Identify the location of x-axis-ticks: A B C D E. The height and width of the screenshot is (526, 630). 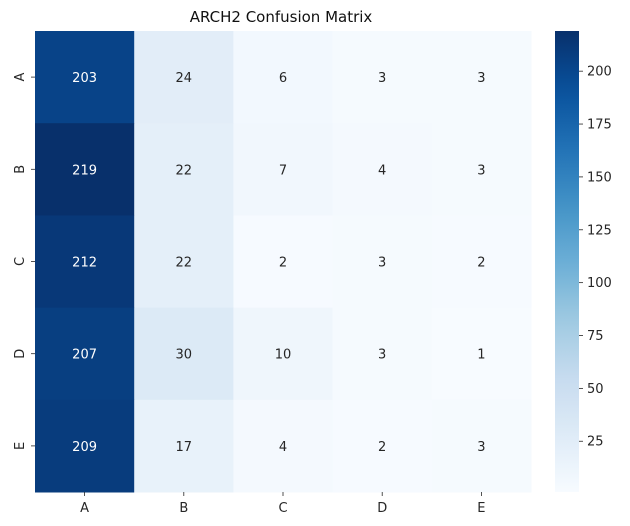
(283, 504).